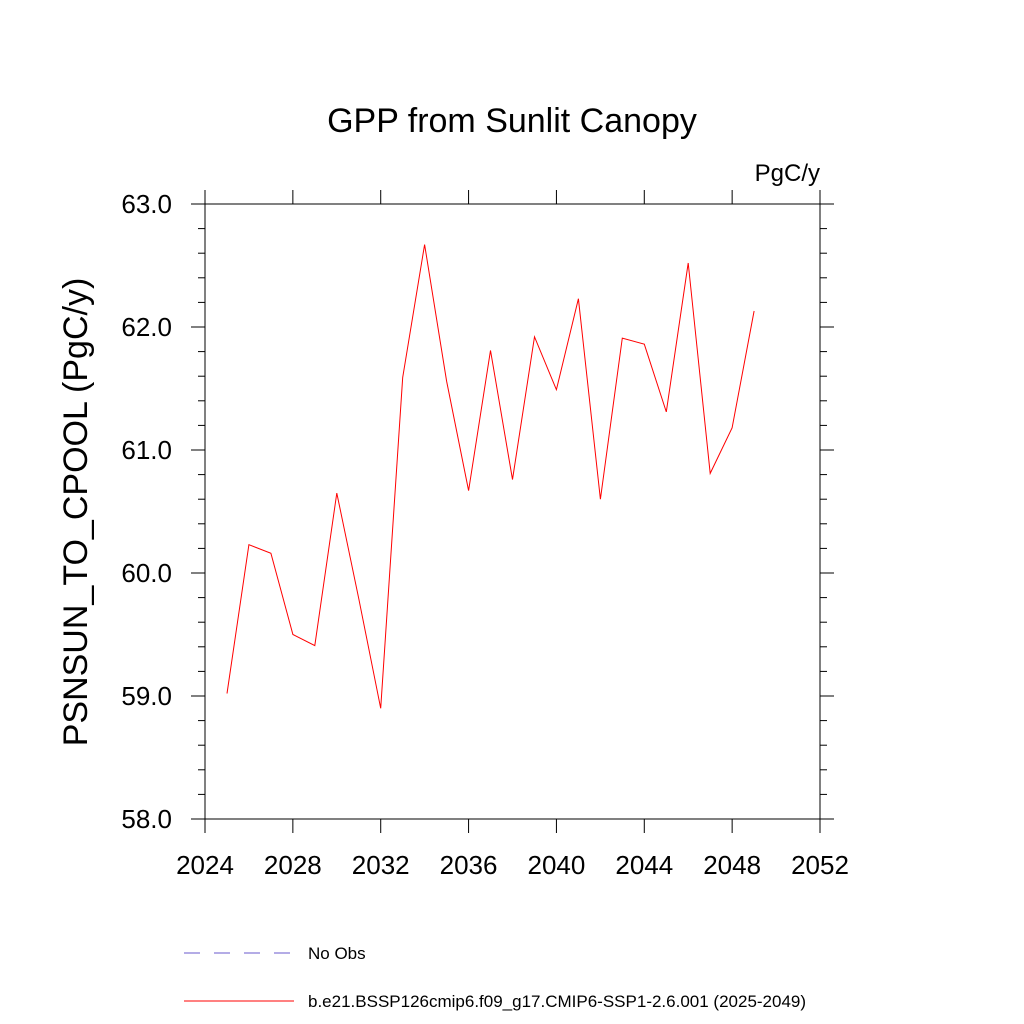 This screenshot has height=1024, width=1024. Describe the element at coordinates (469, 865) in the screenshot. I see `x-tick-label: 2036` at that location.